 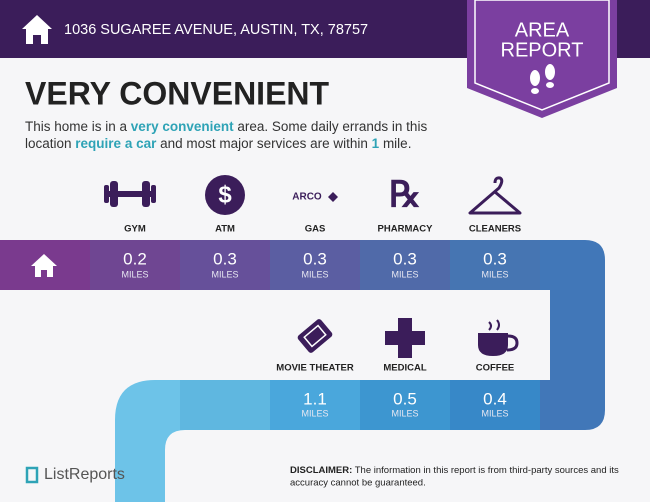 I want to click on gas-icon, so click(x=333, y=197).